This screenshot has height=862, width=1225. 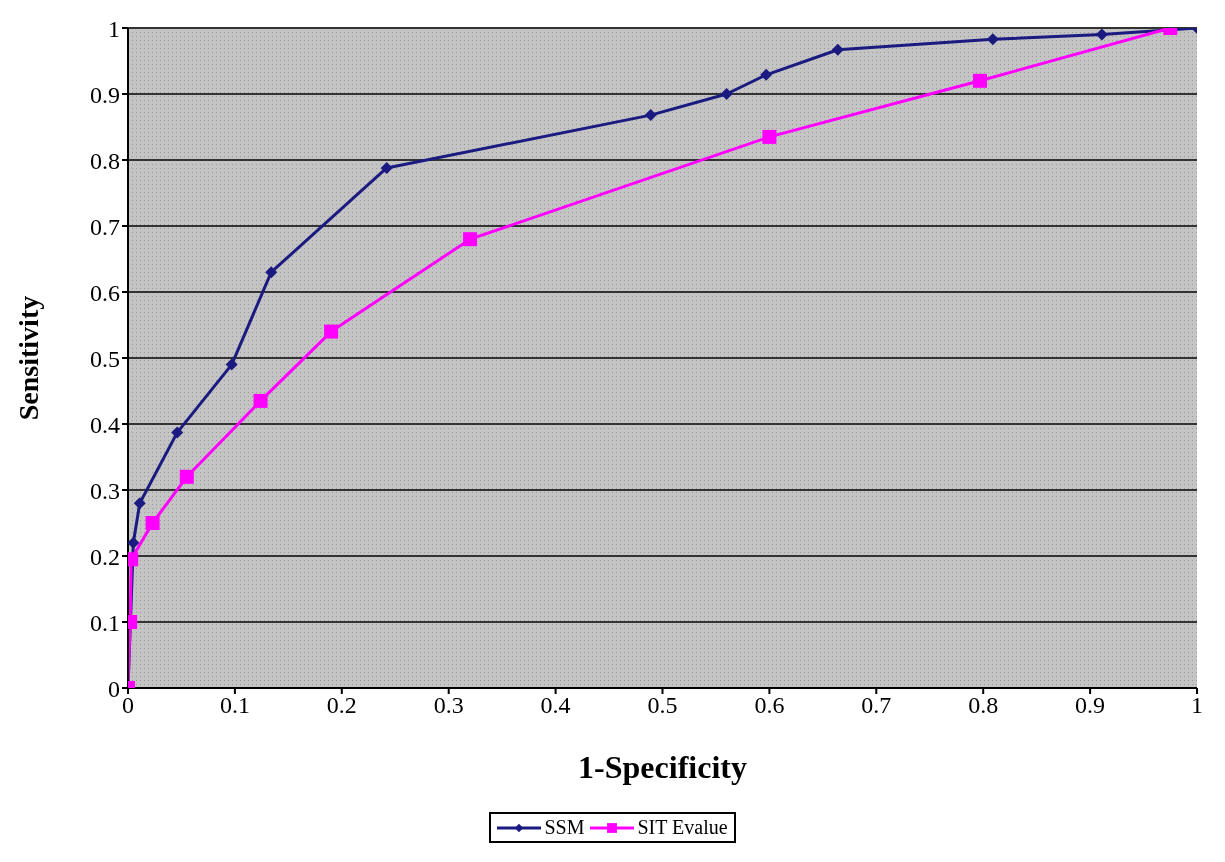 I want to click on x-tick-label: 0.4, so click(x=555, y=705).